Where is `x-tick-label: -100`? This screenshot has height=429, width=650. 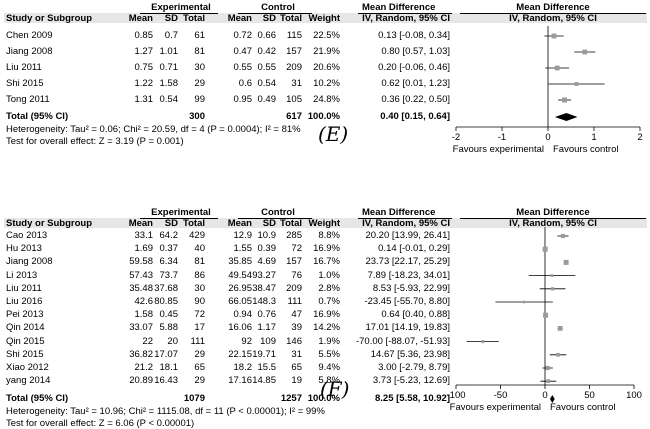 x-tick-label: -100 is located at coordinates (456, 395).